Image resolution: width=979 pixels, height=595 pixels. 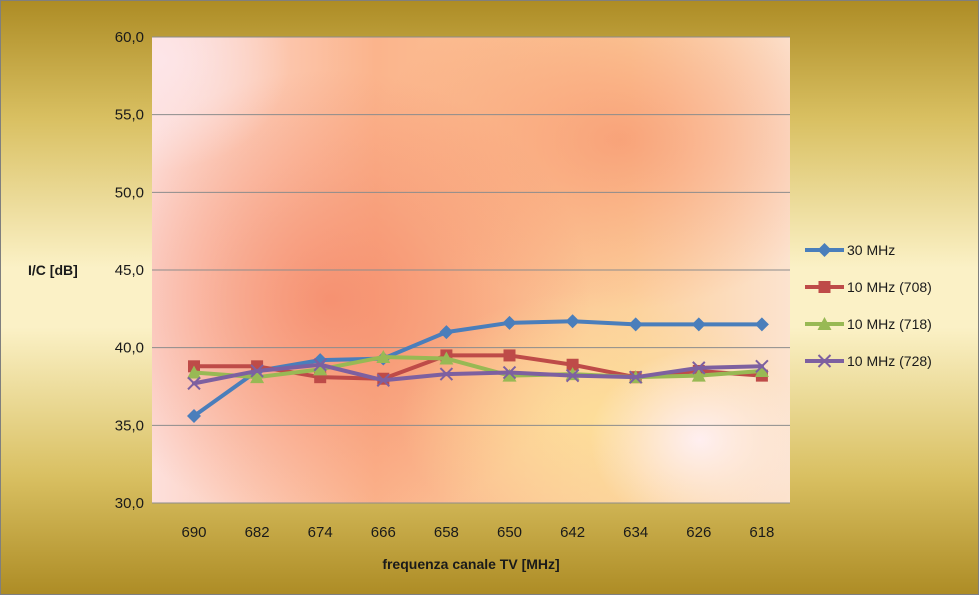 I want to click on legend-label: 10 MHz (718), so click(x=889, y=324).